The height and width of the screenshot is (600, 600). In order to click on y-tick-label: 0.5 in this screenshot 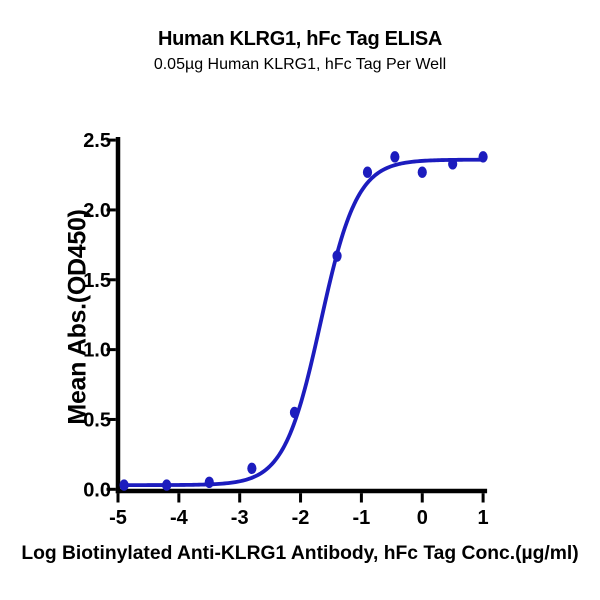, I will do `click(97, 420)`.